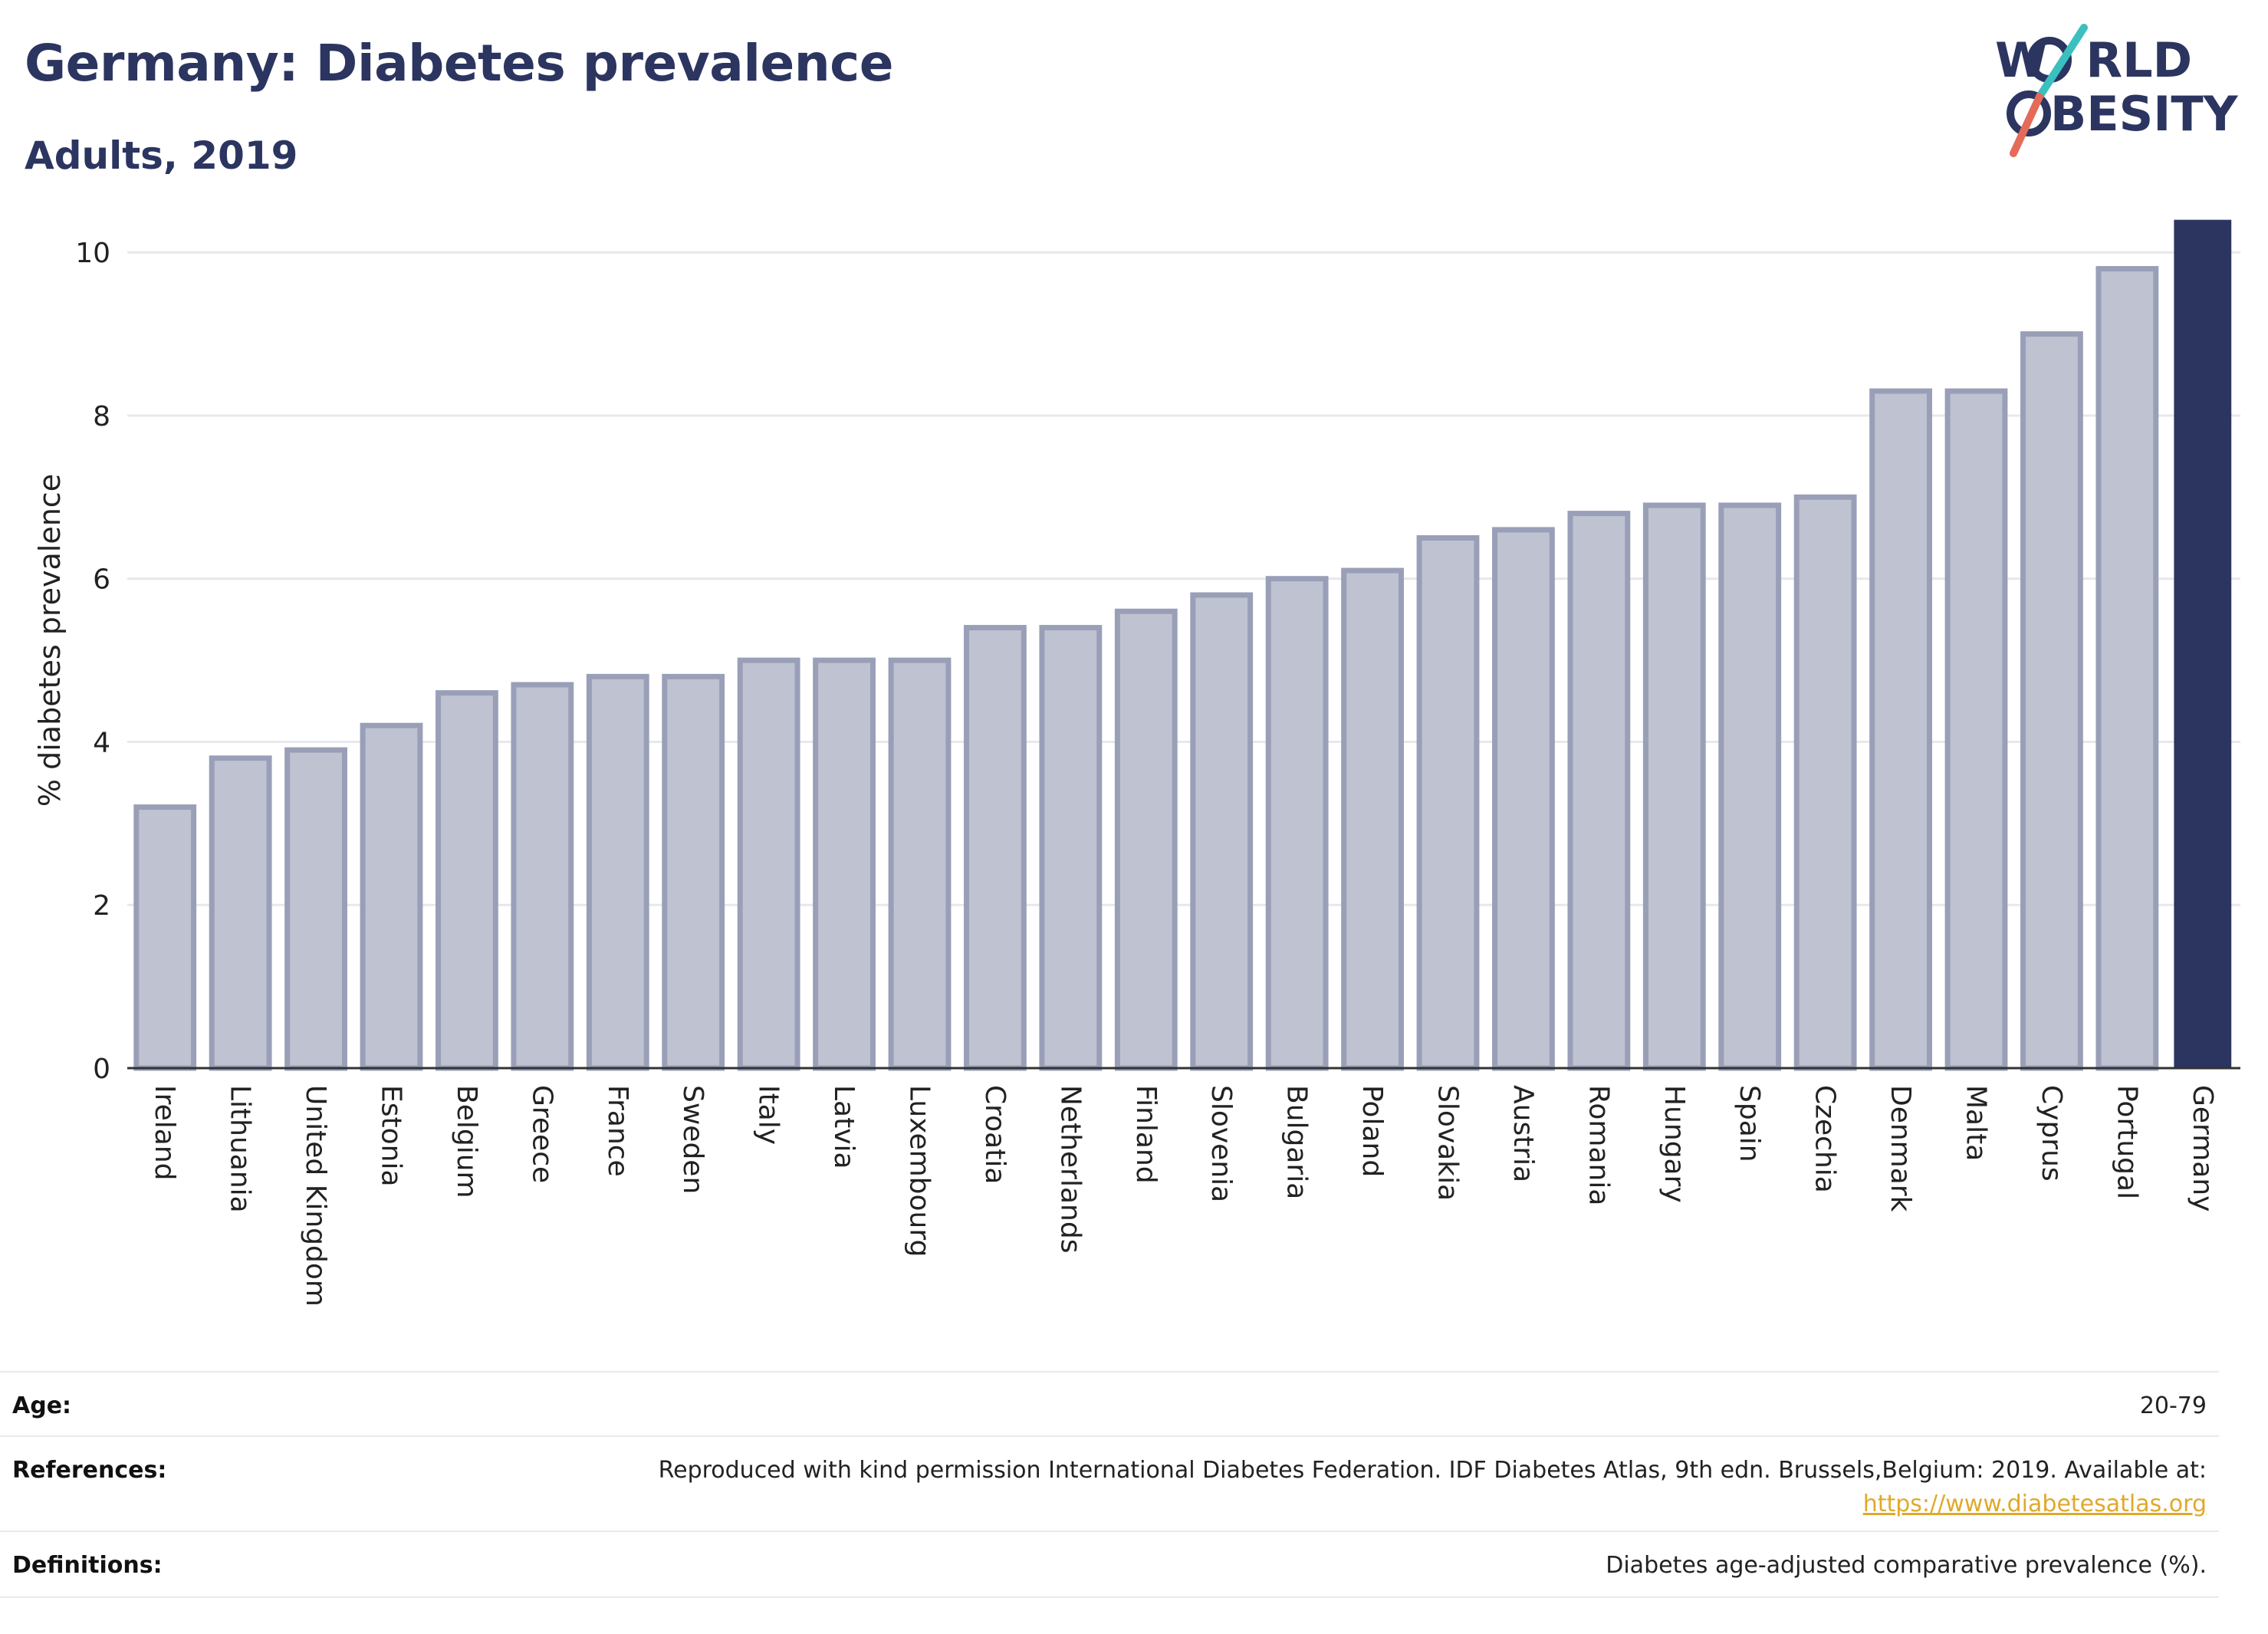 This screenshot has height=1634, width=2268. Describe the element at coordinates (1674, 1144) in the screenshot. I see `x-tick-label: Hungary` at that location.